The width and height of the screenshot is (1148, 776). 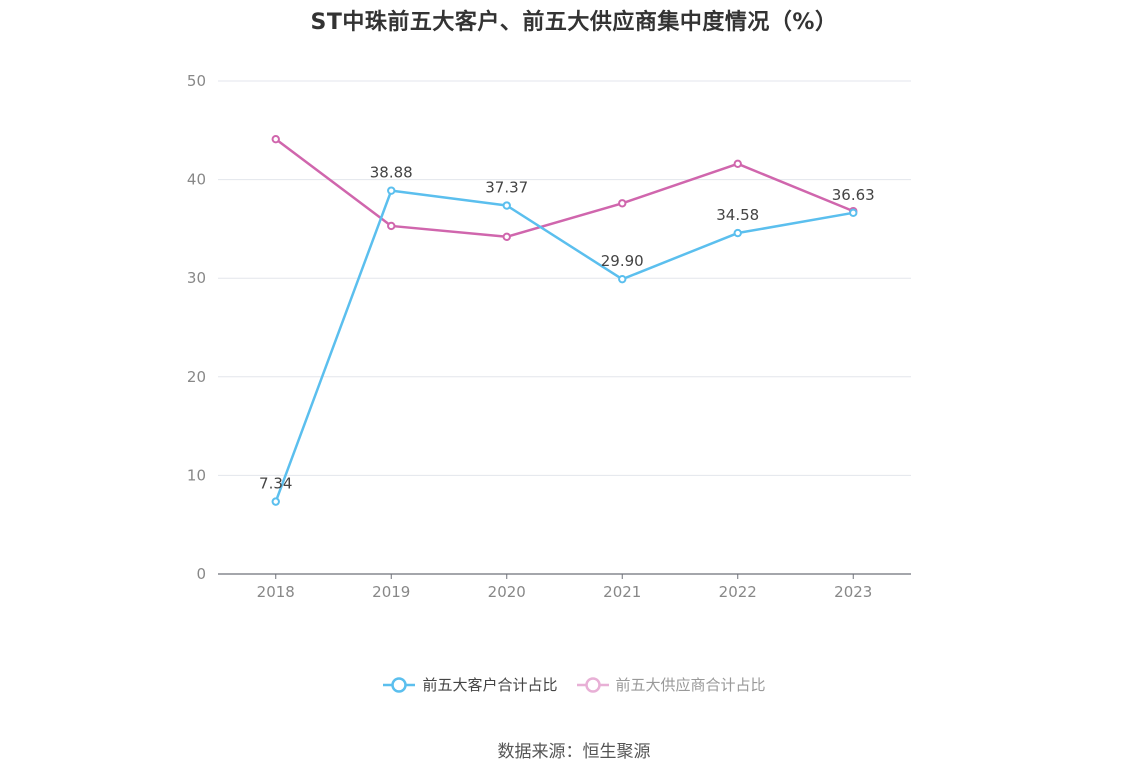 I want to click on y-tick-label: 30, so click(x=196, y=278).